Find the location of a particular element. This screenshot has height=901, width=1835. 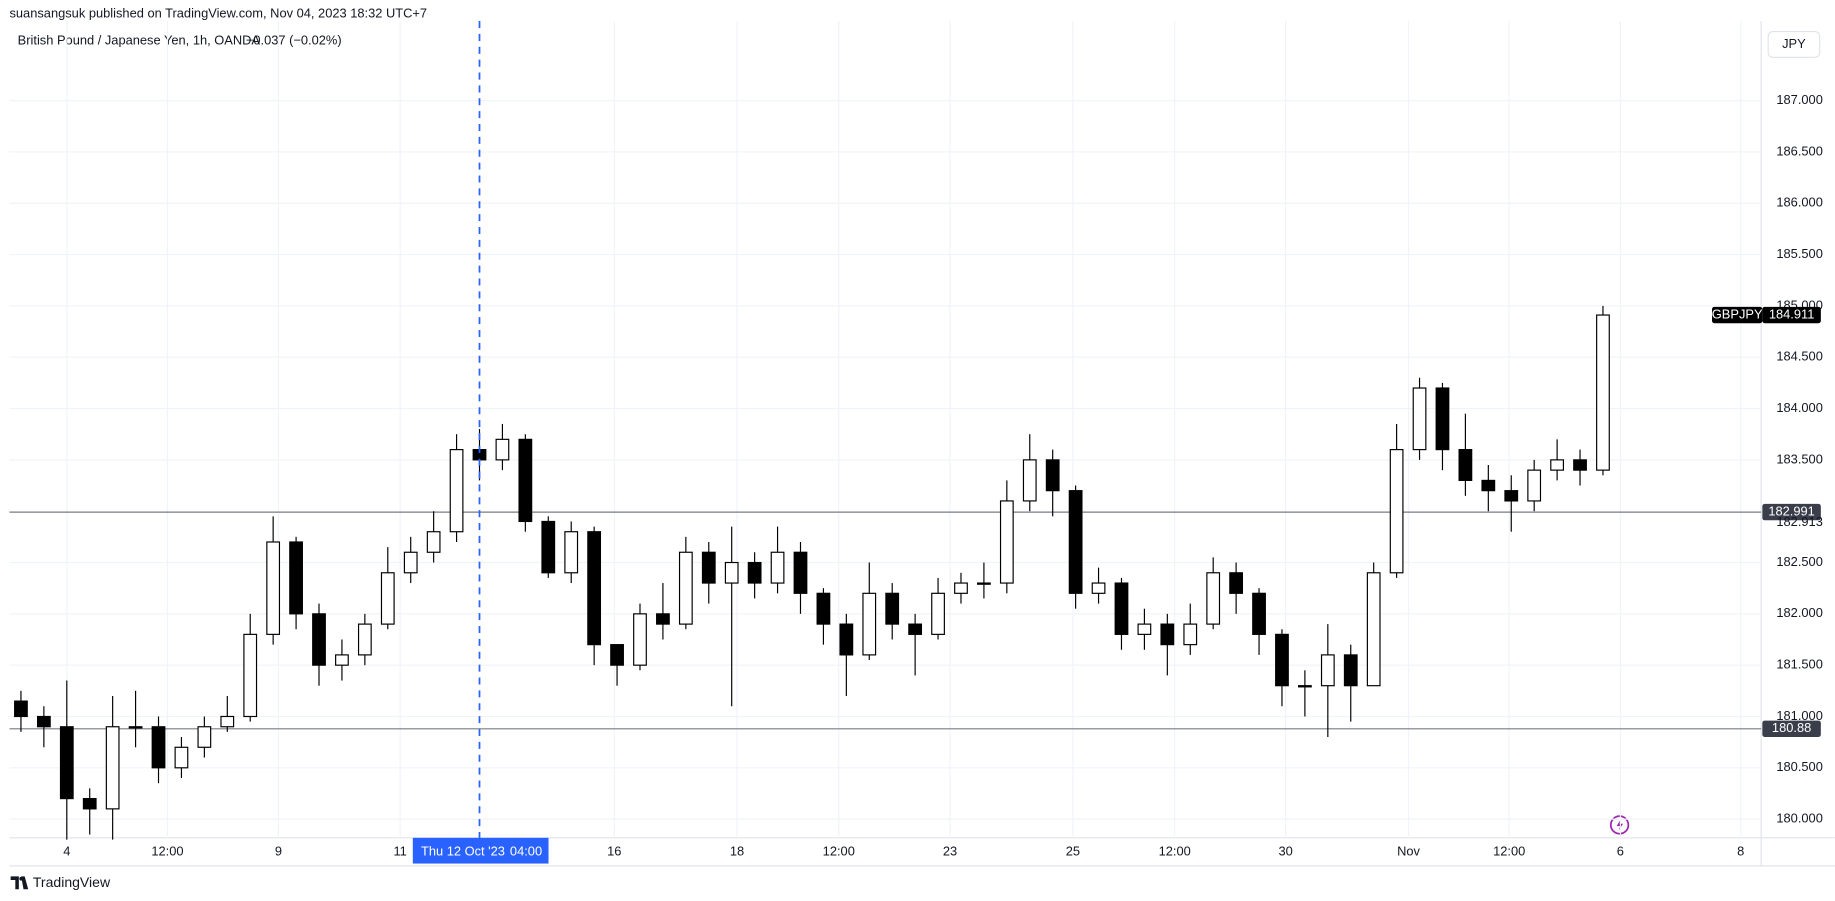

brand-logo is located at coordinates (19, 883).